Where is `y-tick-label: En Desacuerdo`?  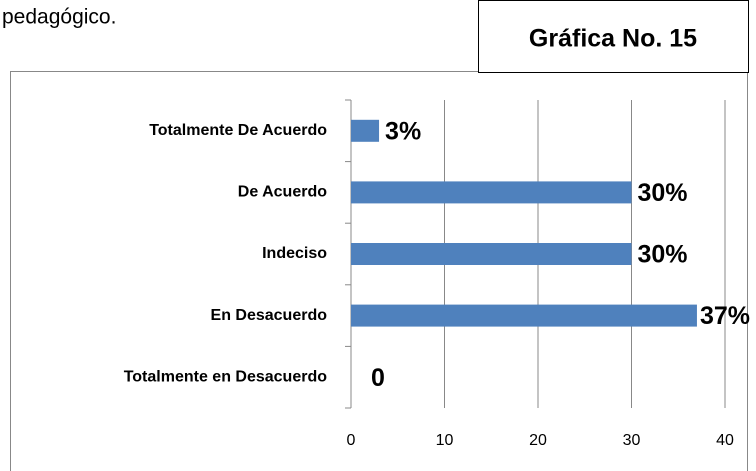 y-tick-label: En Desacuerdo is located at coordinates (269, 315).